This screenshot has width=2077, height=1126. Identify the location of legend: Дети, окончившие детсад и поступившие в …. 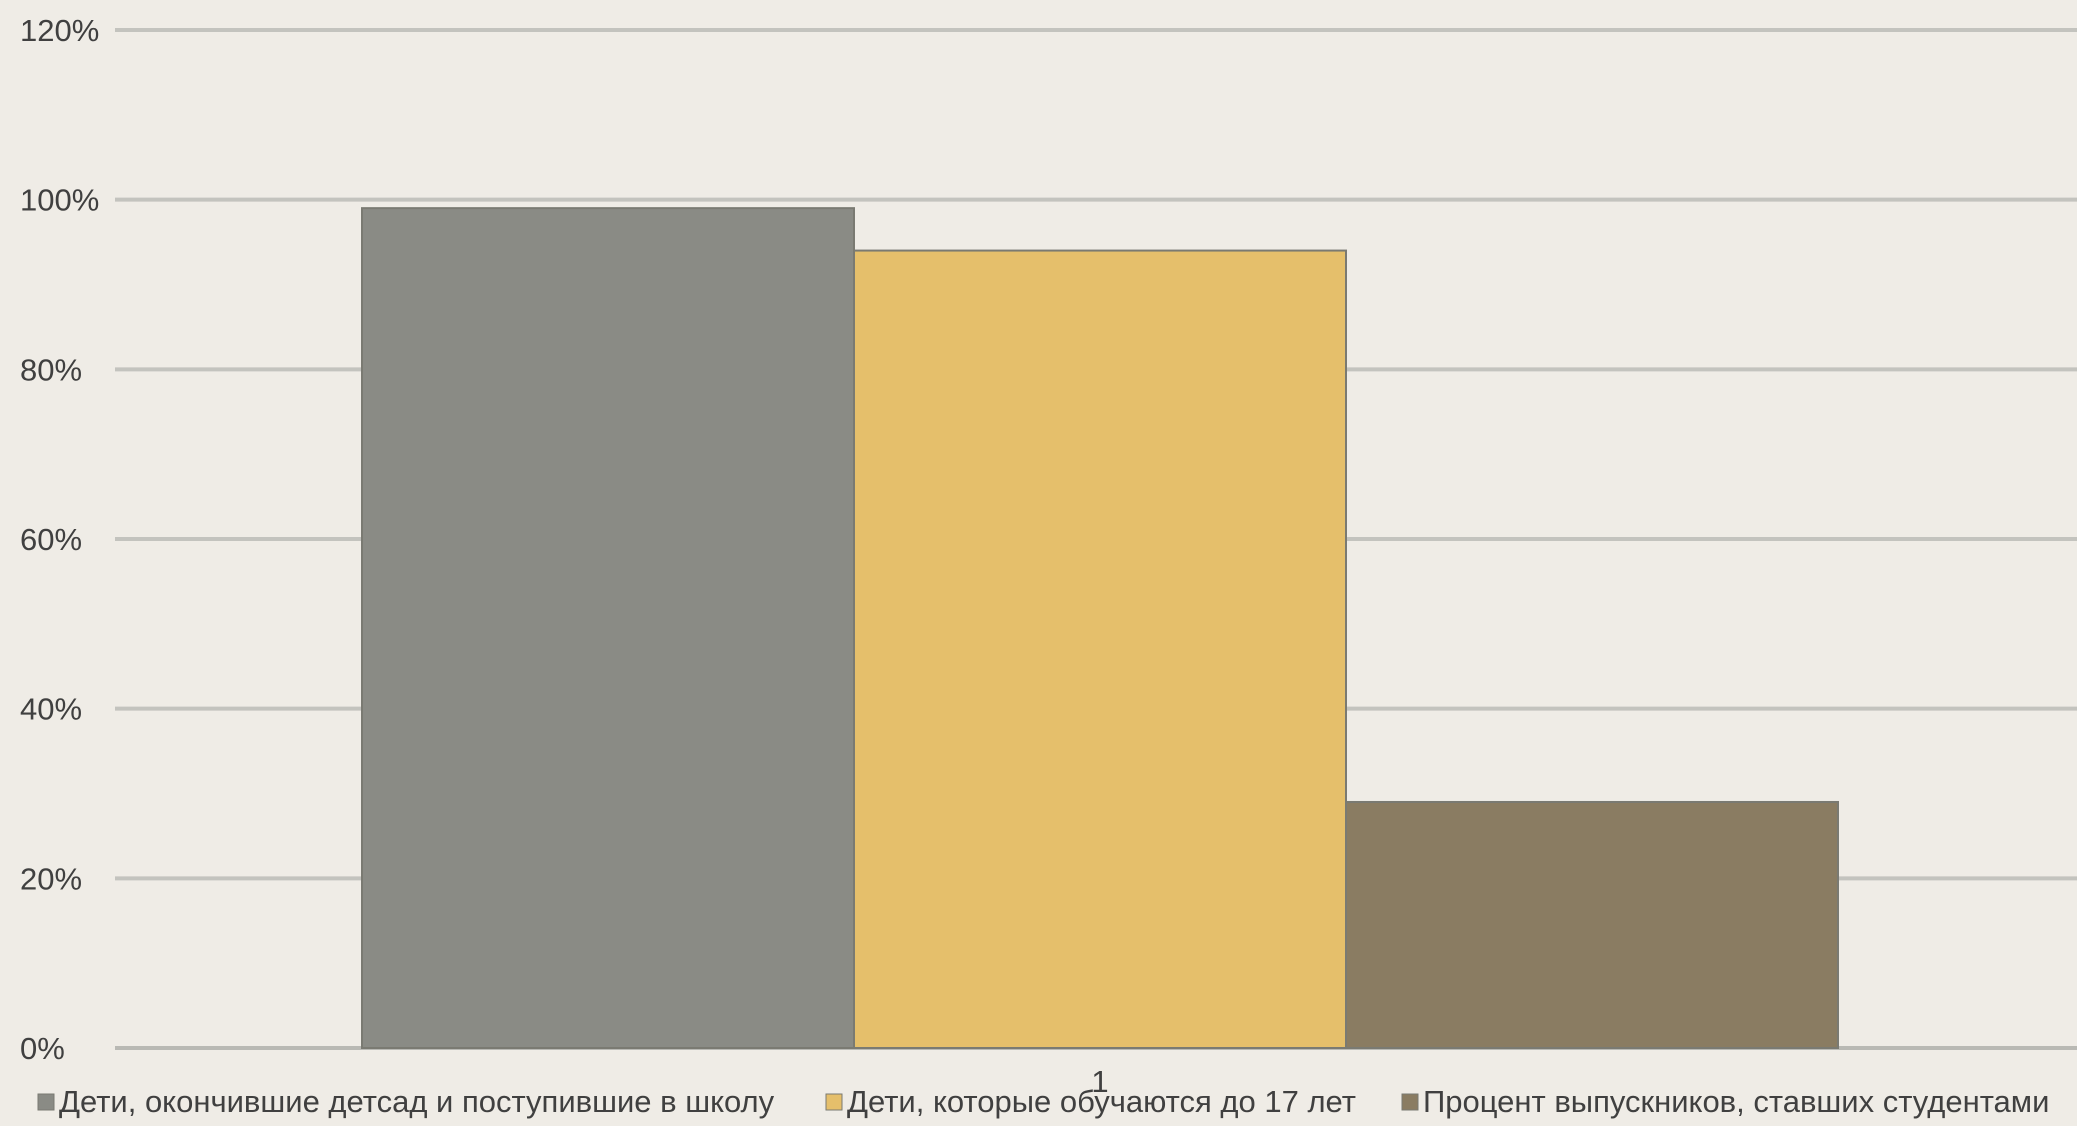
(1043, 1101).